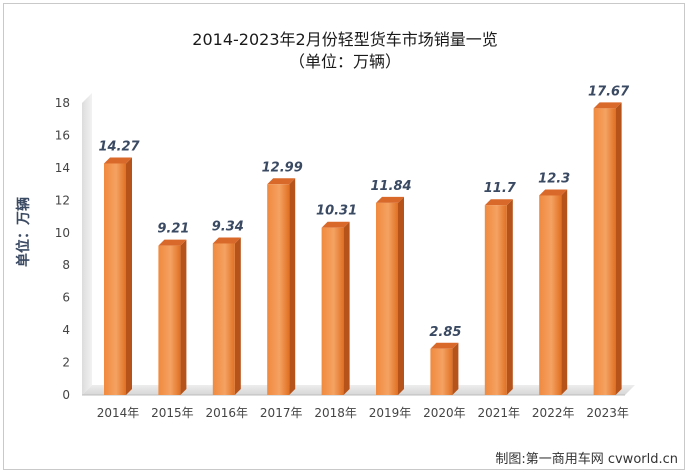 Image resolution: width=690 pixels, height=475 pixels. Describe the element at coordinates (609, 91) in the screenshot. I see `data-label: 17.67` at that location.